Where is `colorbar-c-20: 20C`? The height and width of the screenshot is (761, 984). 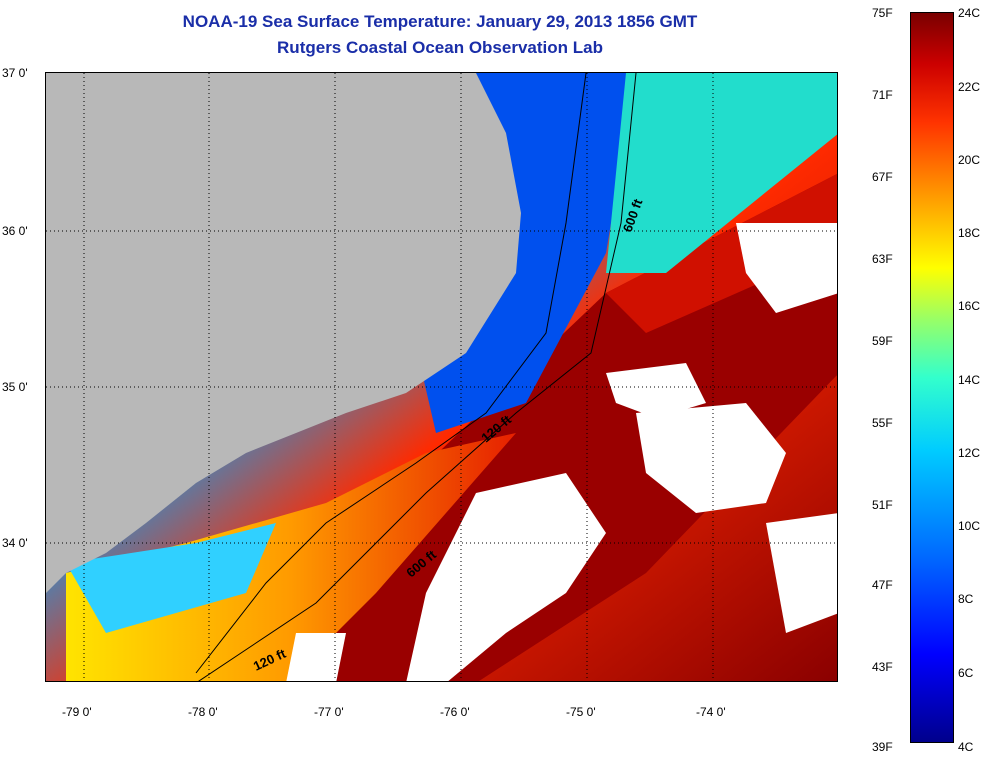
colorbar-c-20: 20C is located at coordinates (969, 160).